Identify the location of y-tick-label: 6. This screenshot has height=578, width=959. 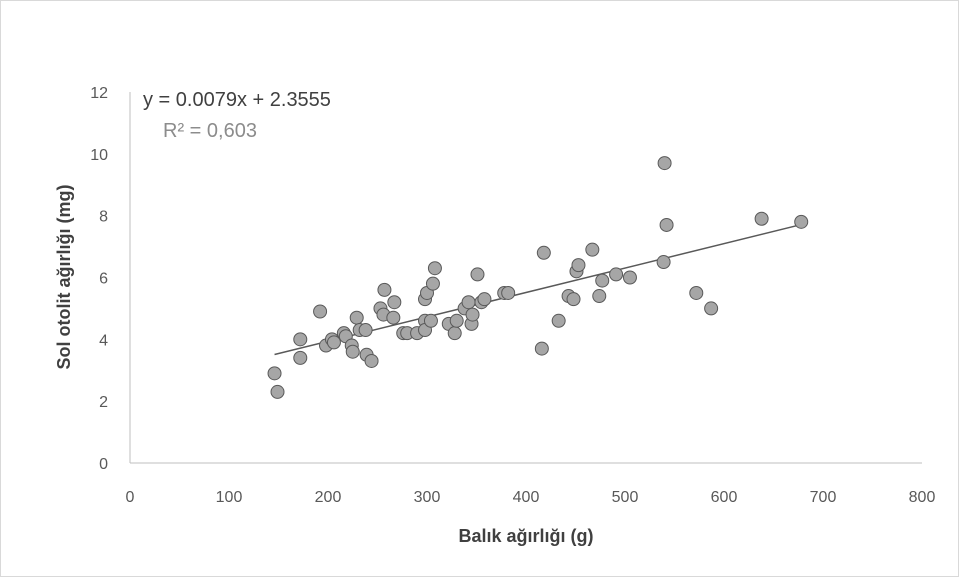
(103, 279).